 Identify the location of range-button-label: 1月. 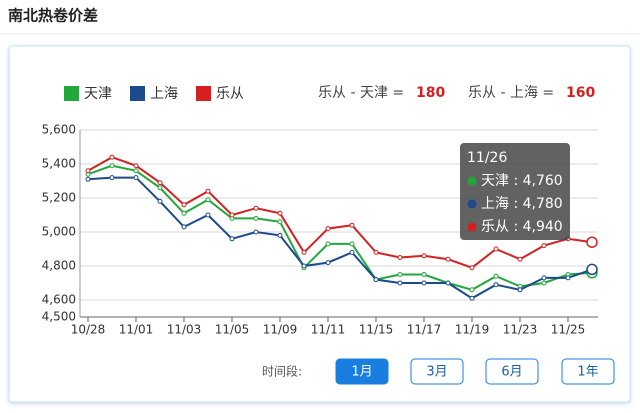
(361, 372).